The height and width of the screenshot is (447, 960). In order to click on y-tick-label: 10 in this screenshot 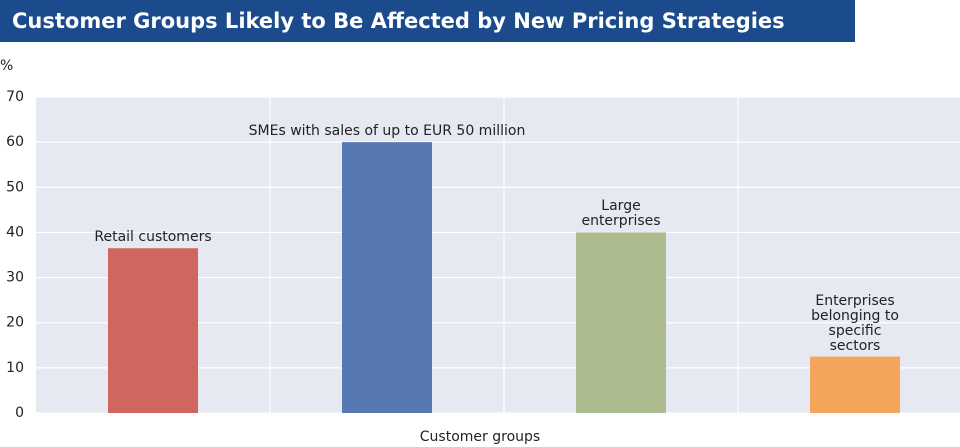, I will do `click(15, 368)`.